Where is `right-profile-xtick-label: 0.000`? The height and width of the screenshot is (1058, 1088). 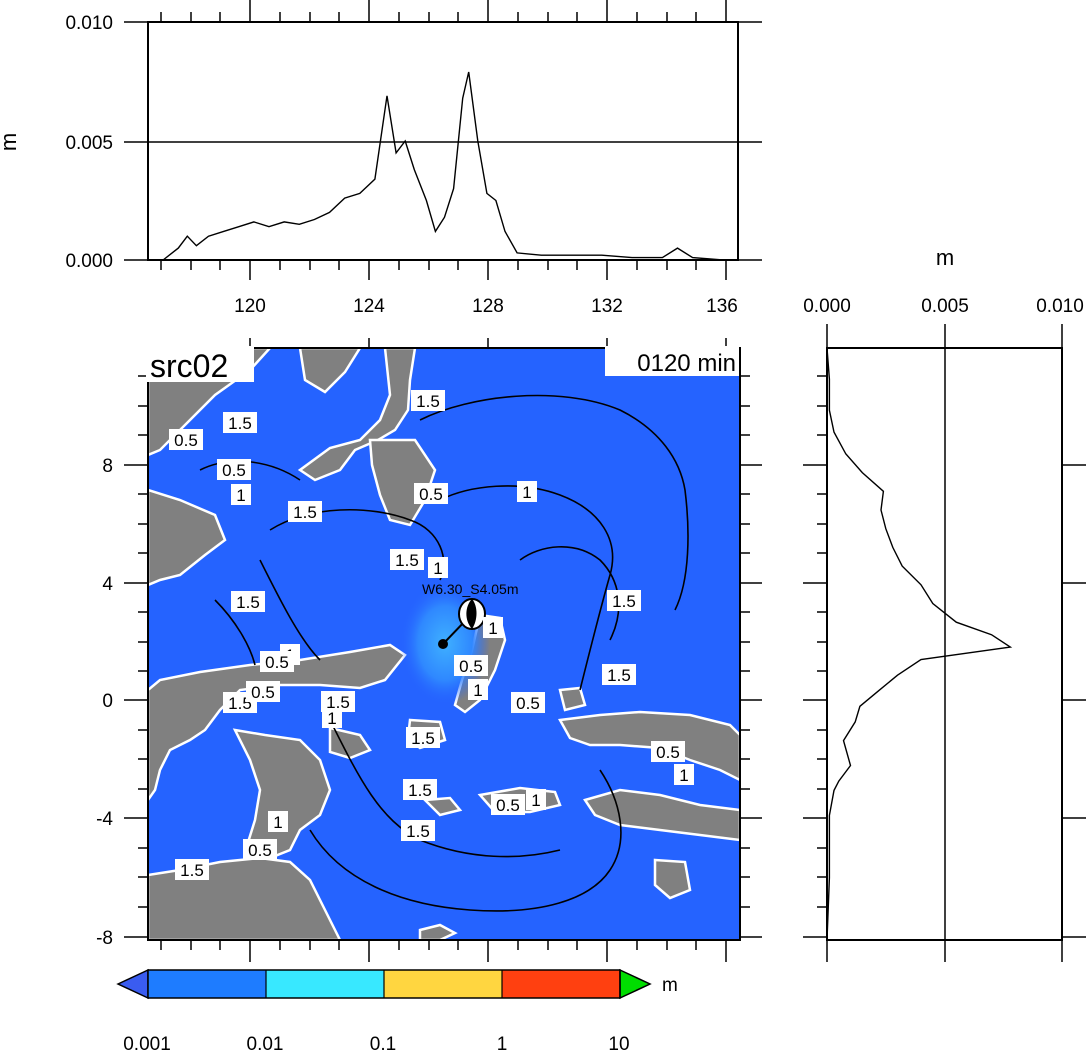
right-profile-xtick-label: 0.000 is located at coordinates (827, 306).